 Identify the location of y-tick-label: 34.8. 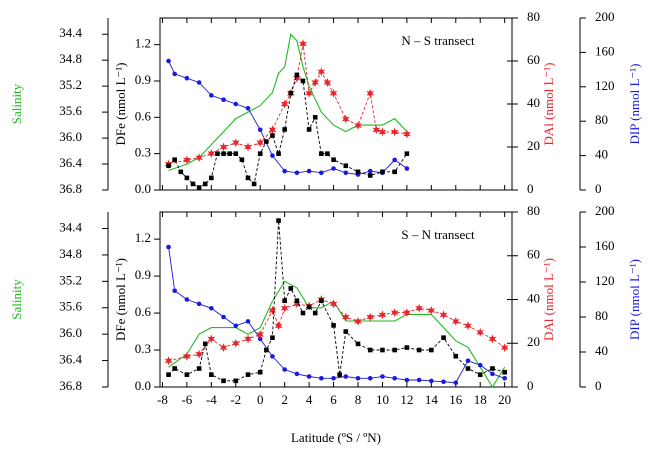
(70, 253).